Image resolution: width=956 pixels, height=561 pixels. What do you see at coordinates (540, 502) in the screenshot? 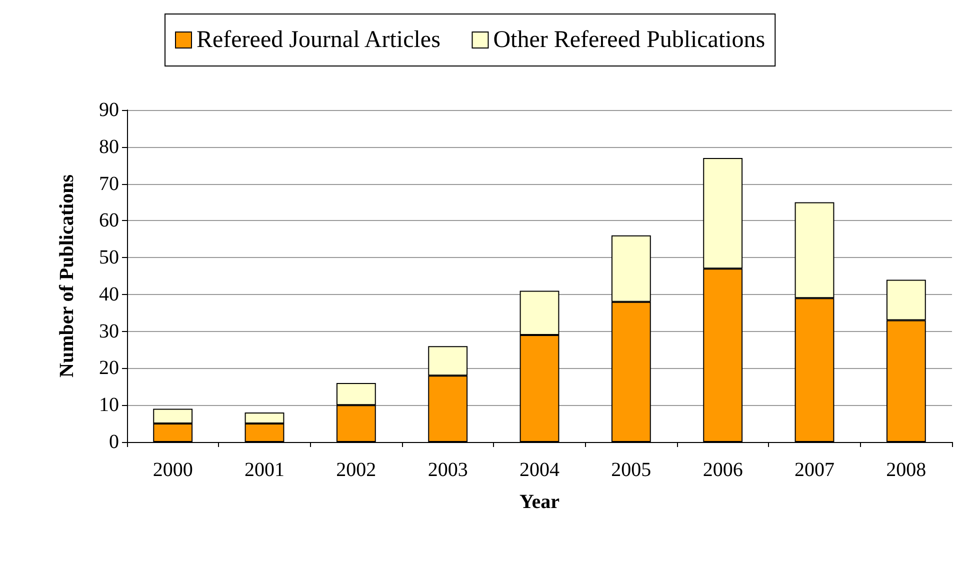
I see `x-axis-title: Year` at bounding box center [540, 502].